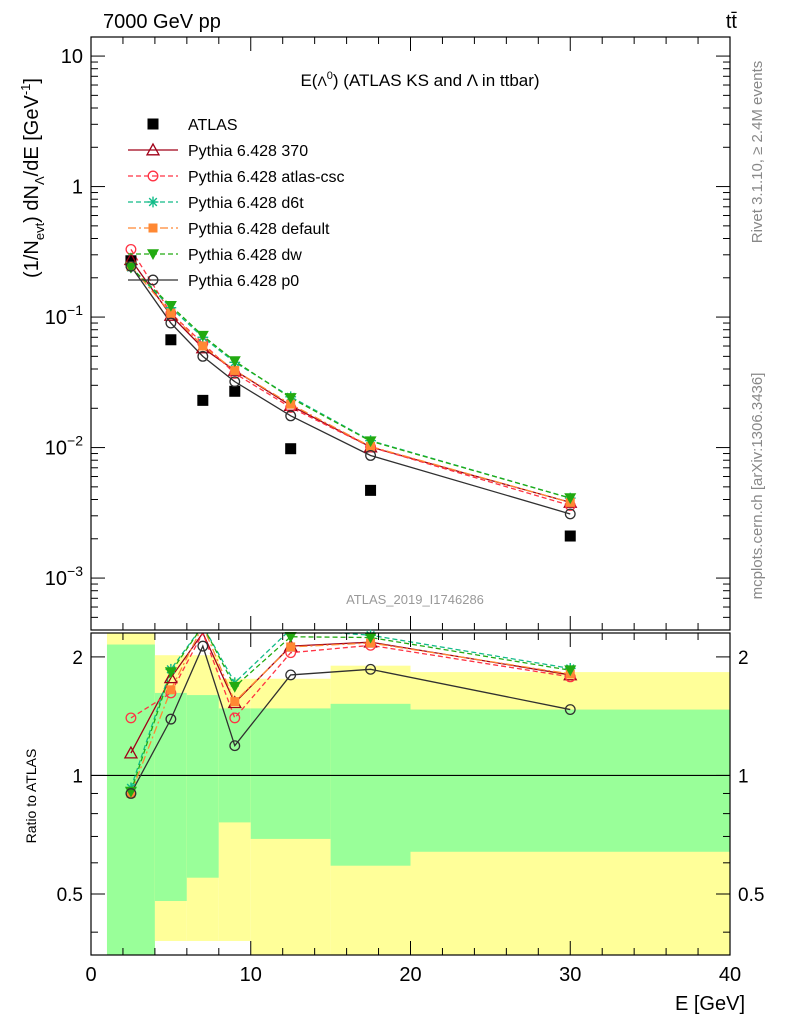  I want to click on ratio-markers-layer, so click(350, 714).